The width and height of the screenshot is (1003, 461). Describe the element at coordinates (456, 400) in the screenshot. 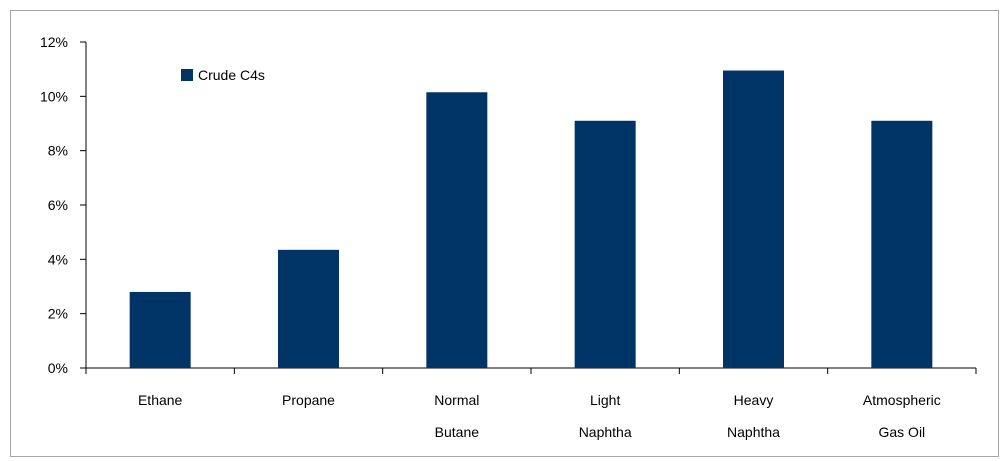

I see `x-tick-label: Normal` at that location.